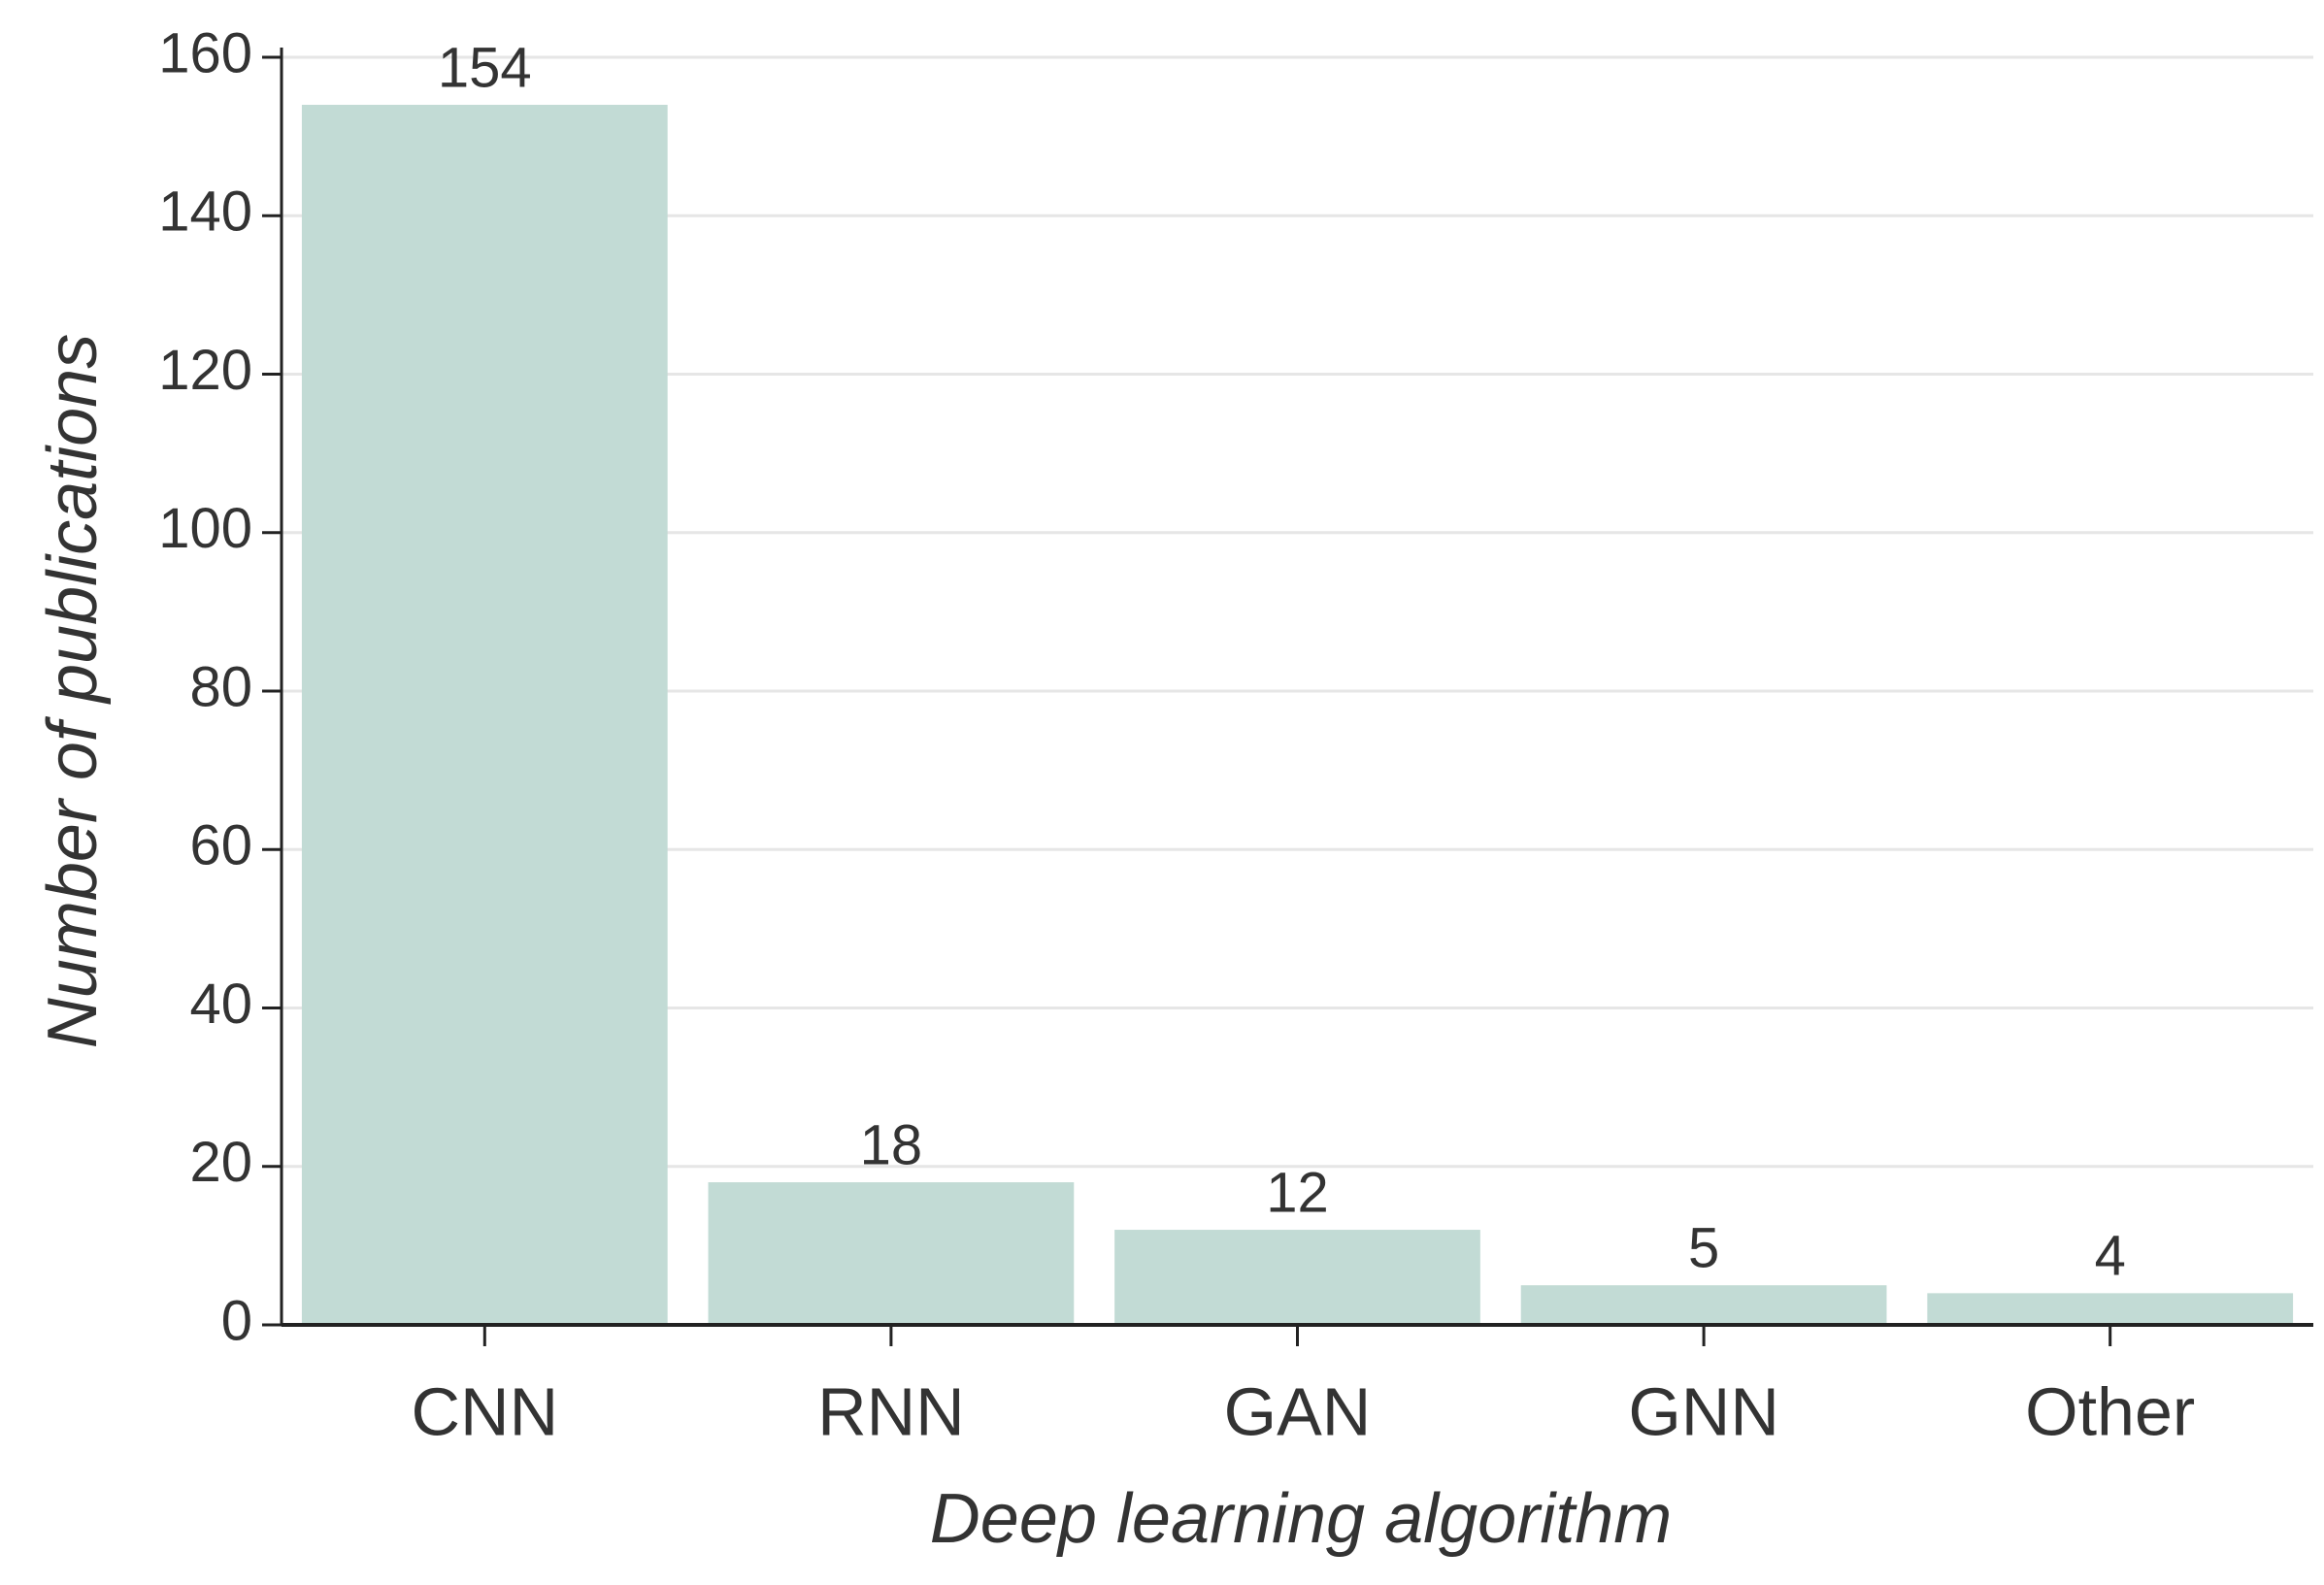  Describe the element at coordinates (891, 1144) in the screenshot. I see `value-label: 18` at that location.